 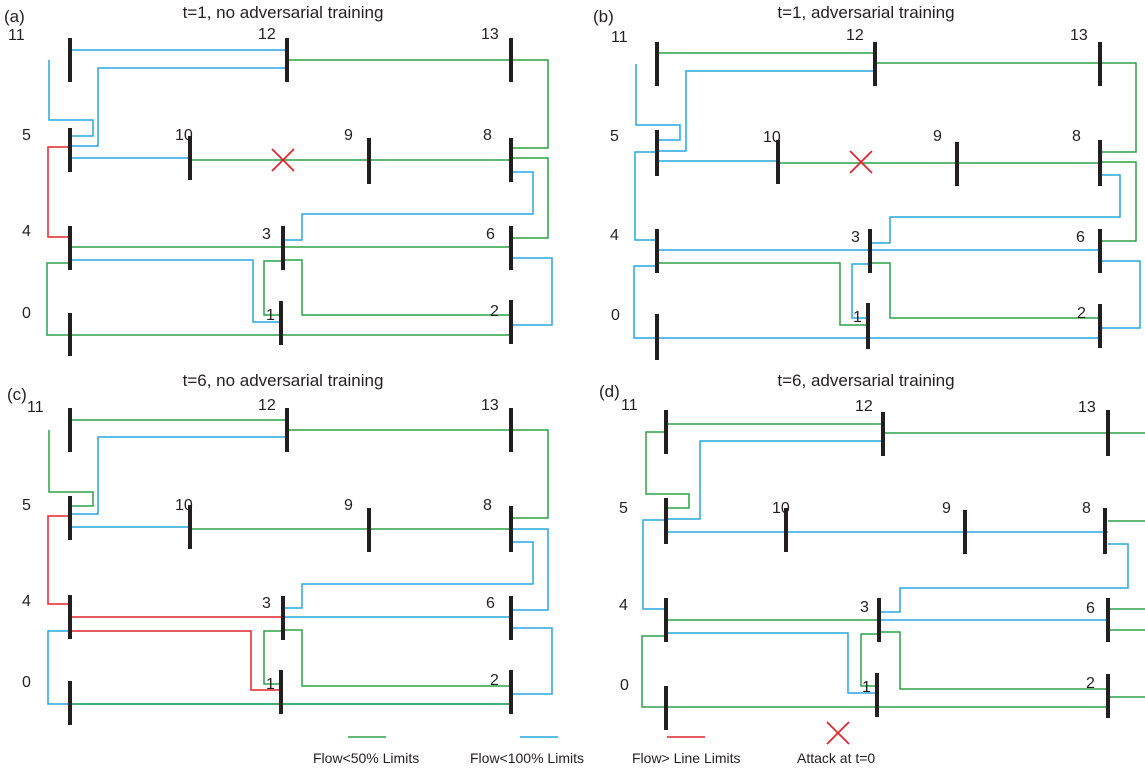 I want to click on bus-label-a-9: 9, so click(x=348, y=135).